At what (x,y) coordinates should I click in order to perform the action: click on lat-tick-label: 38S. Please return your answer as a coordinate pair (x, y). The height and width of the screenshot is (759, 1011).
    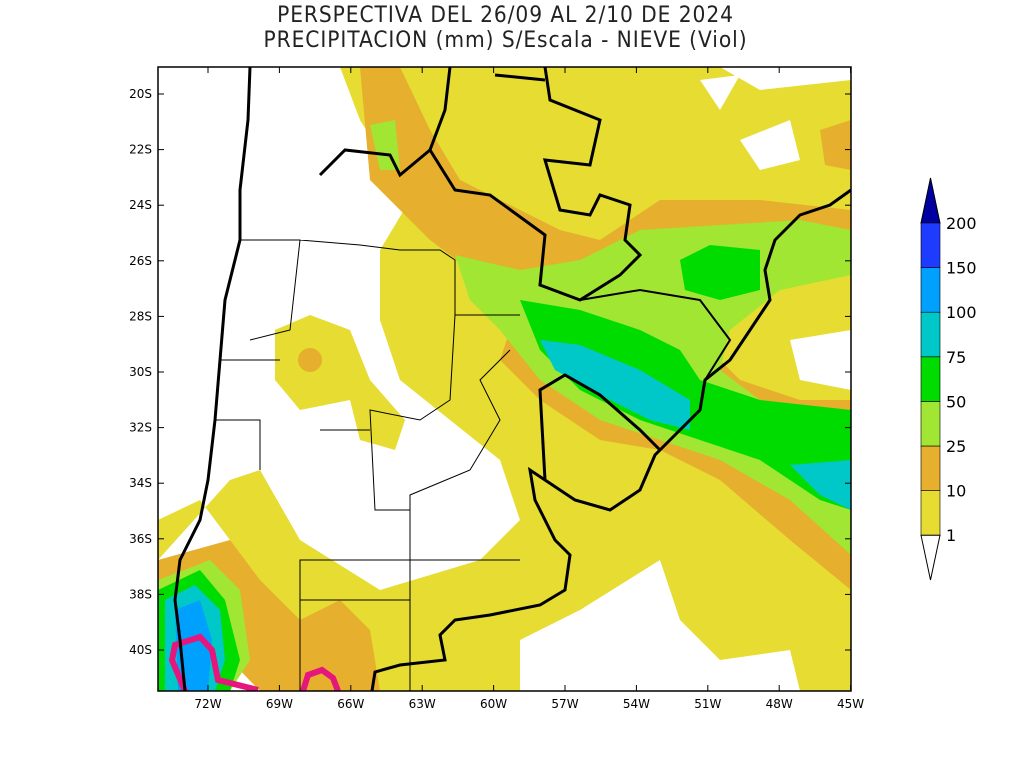
    Looking at the image, I should click on (140, 594).